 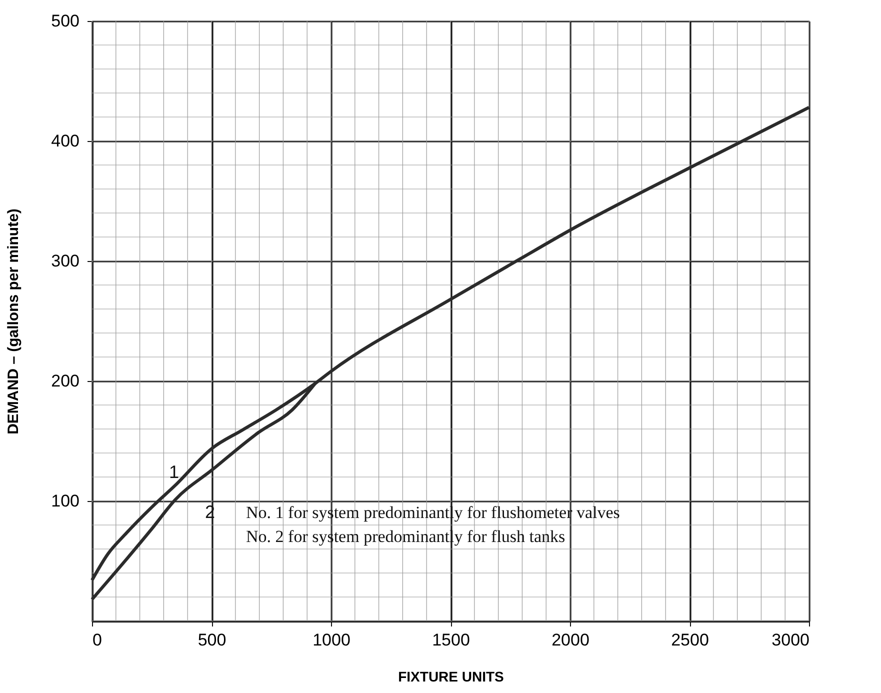 I want to click on y-tick-label: 500, so click(x=65, y=21).